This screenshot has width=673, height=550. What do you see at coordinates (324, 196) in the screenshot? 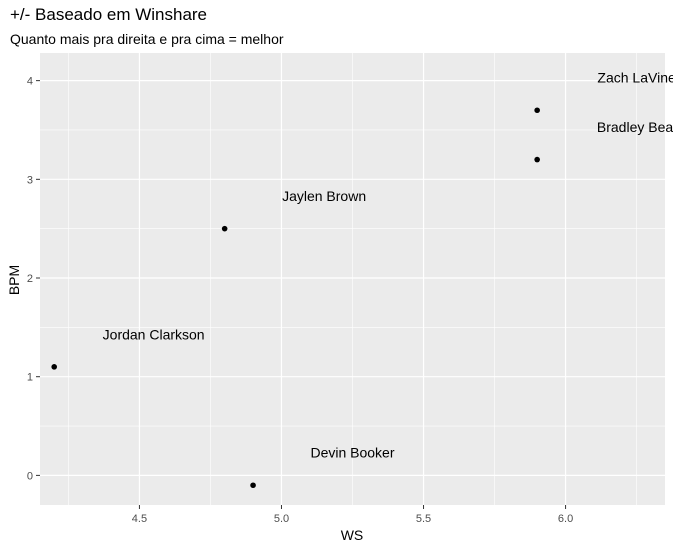
I see `point-label: Jaylen Brown` at bounding box center [324, 196].